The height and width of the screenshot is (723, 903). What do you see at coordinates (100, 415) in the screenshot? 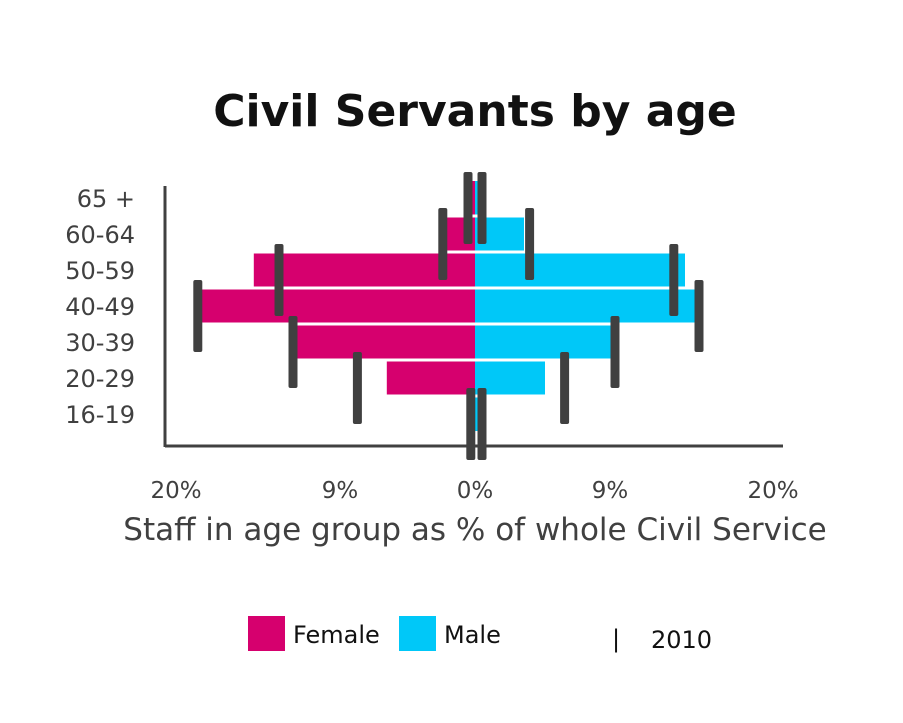
I see `category-label-6: 16-19` at bounding box center [100, 415].